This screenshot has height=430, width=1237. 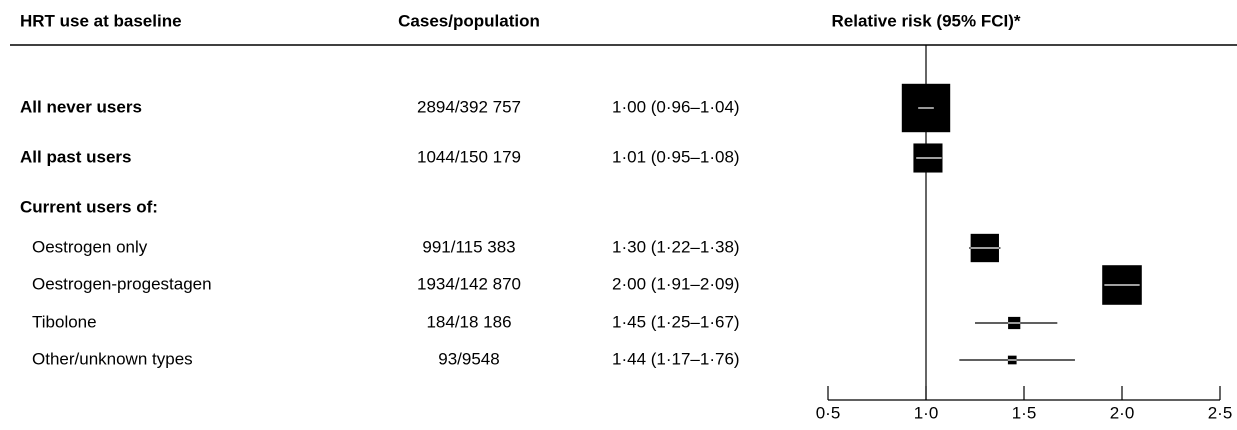 What do you see at coordinates (468, 246) in the screenshot?
I see `cases-population: 991/115 383` at bounding box center [468, 246].